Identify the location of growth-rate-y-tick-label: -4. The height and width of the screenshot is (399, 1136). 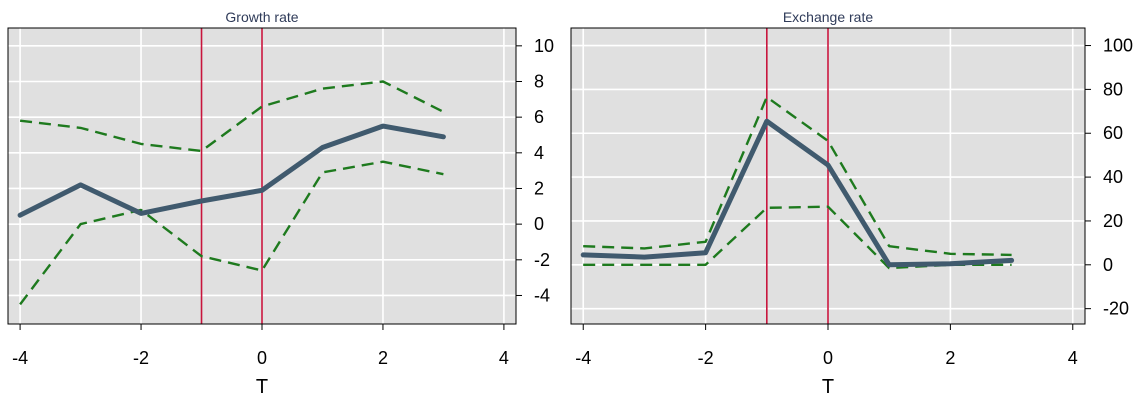
(542, 295).